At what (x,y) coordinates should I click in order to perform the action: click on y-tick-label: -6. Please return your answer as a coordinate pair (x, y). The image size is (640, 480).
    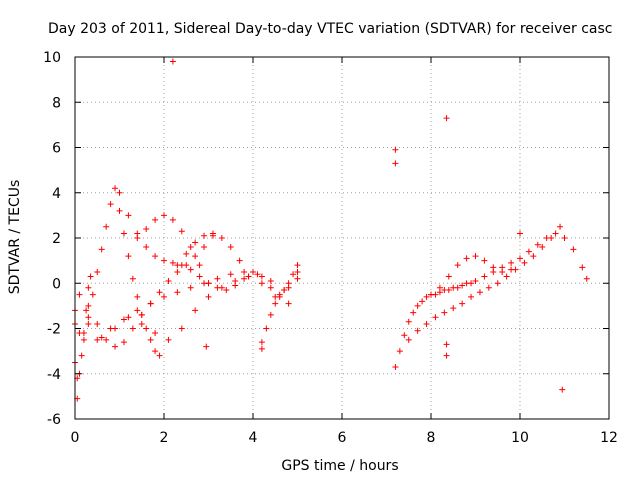
    Looking at the image, I should click on (54, 420).